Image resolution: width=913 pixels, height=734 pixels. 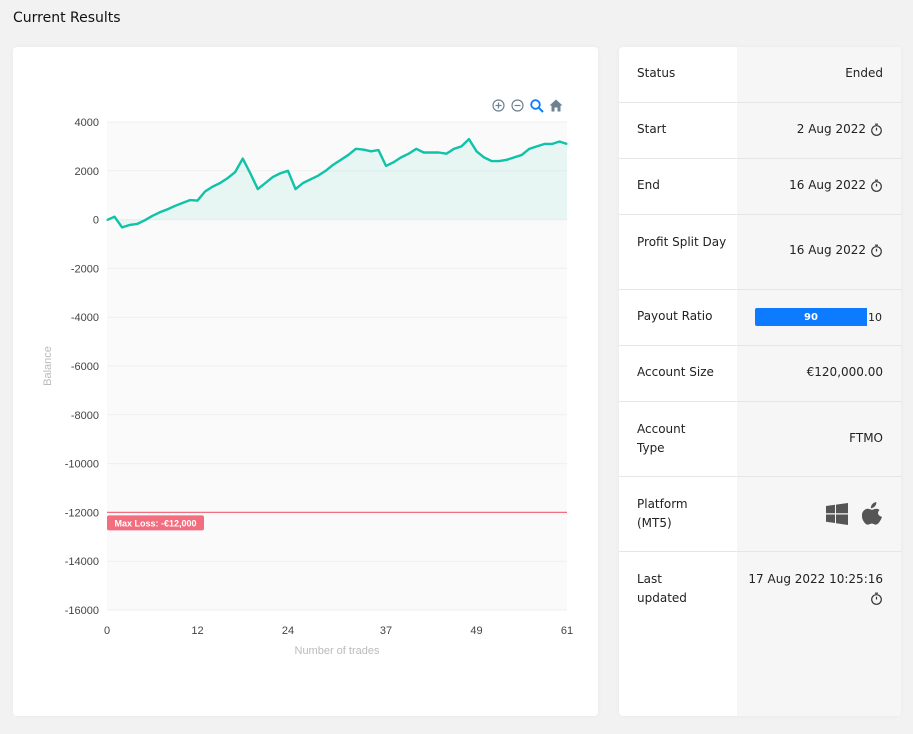 What do you see at coordinates (760, 252) in the screenshot?
I see `profit-split-row: Profit Split Day 16 Aug 2022` at bounding box center [760, 252].